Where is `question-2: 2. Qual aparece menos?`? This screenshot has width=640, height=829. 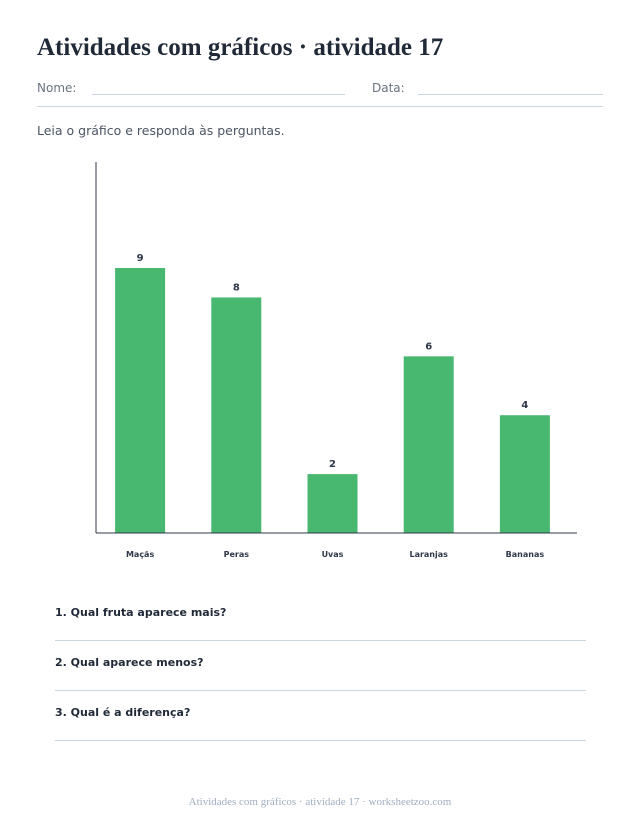 question-2: 2. Qual aparece menos? is located at coordinates (129, 662).